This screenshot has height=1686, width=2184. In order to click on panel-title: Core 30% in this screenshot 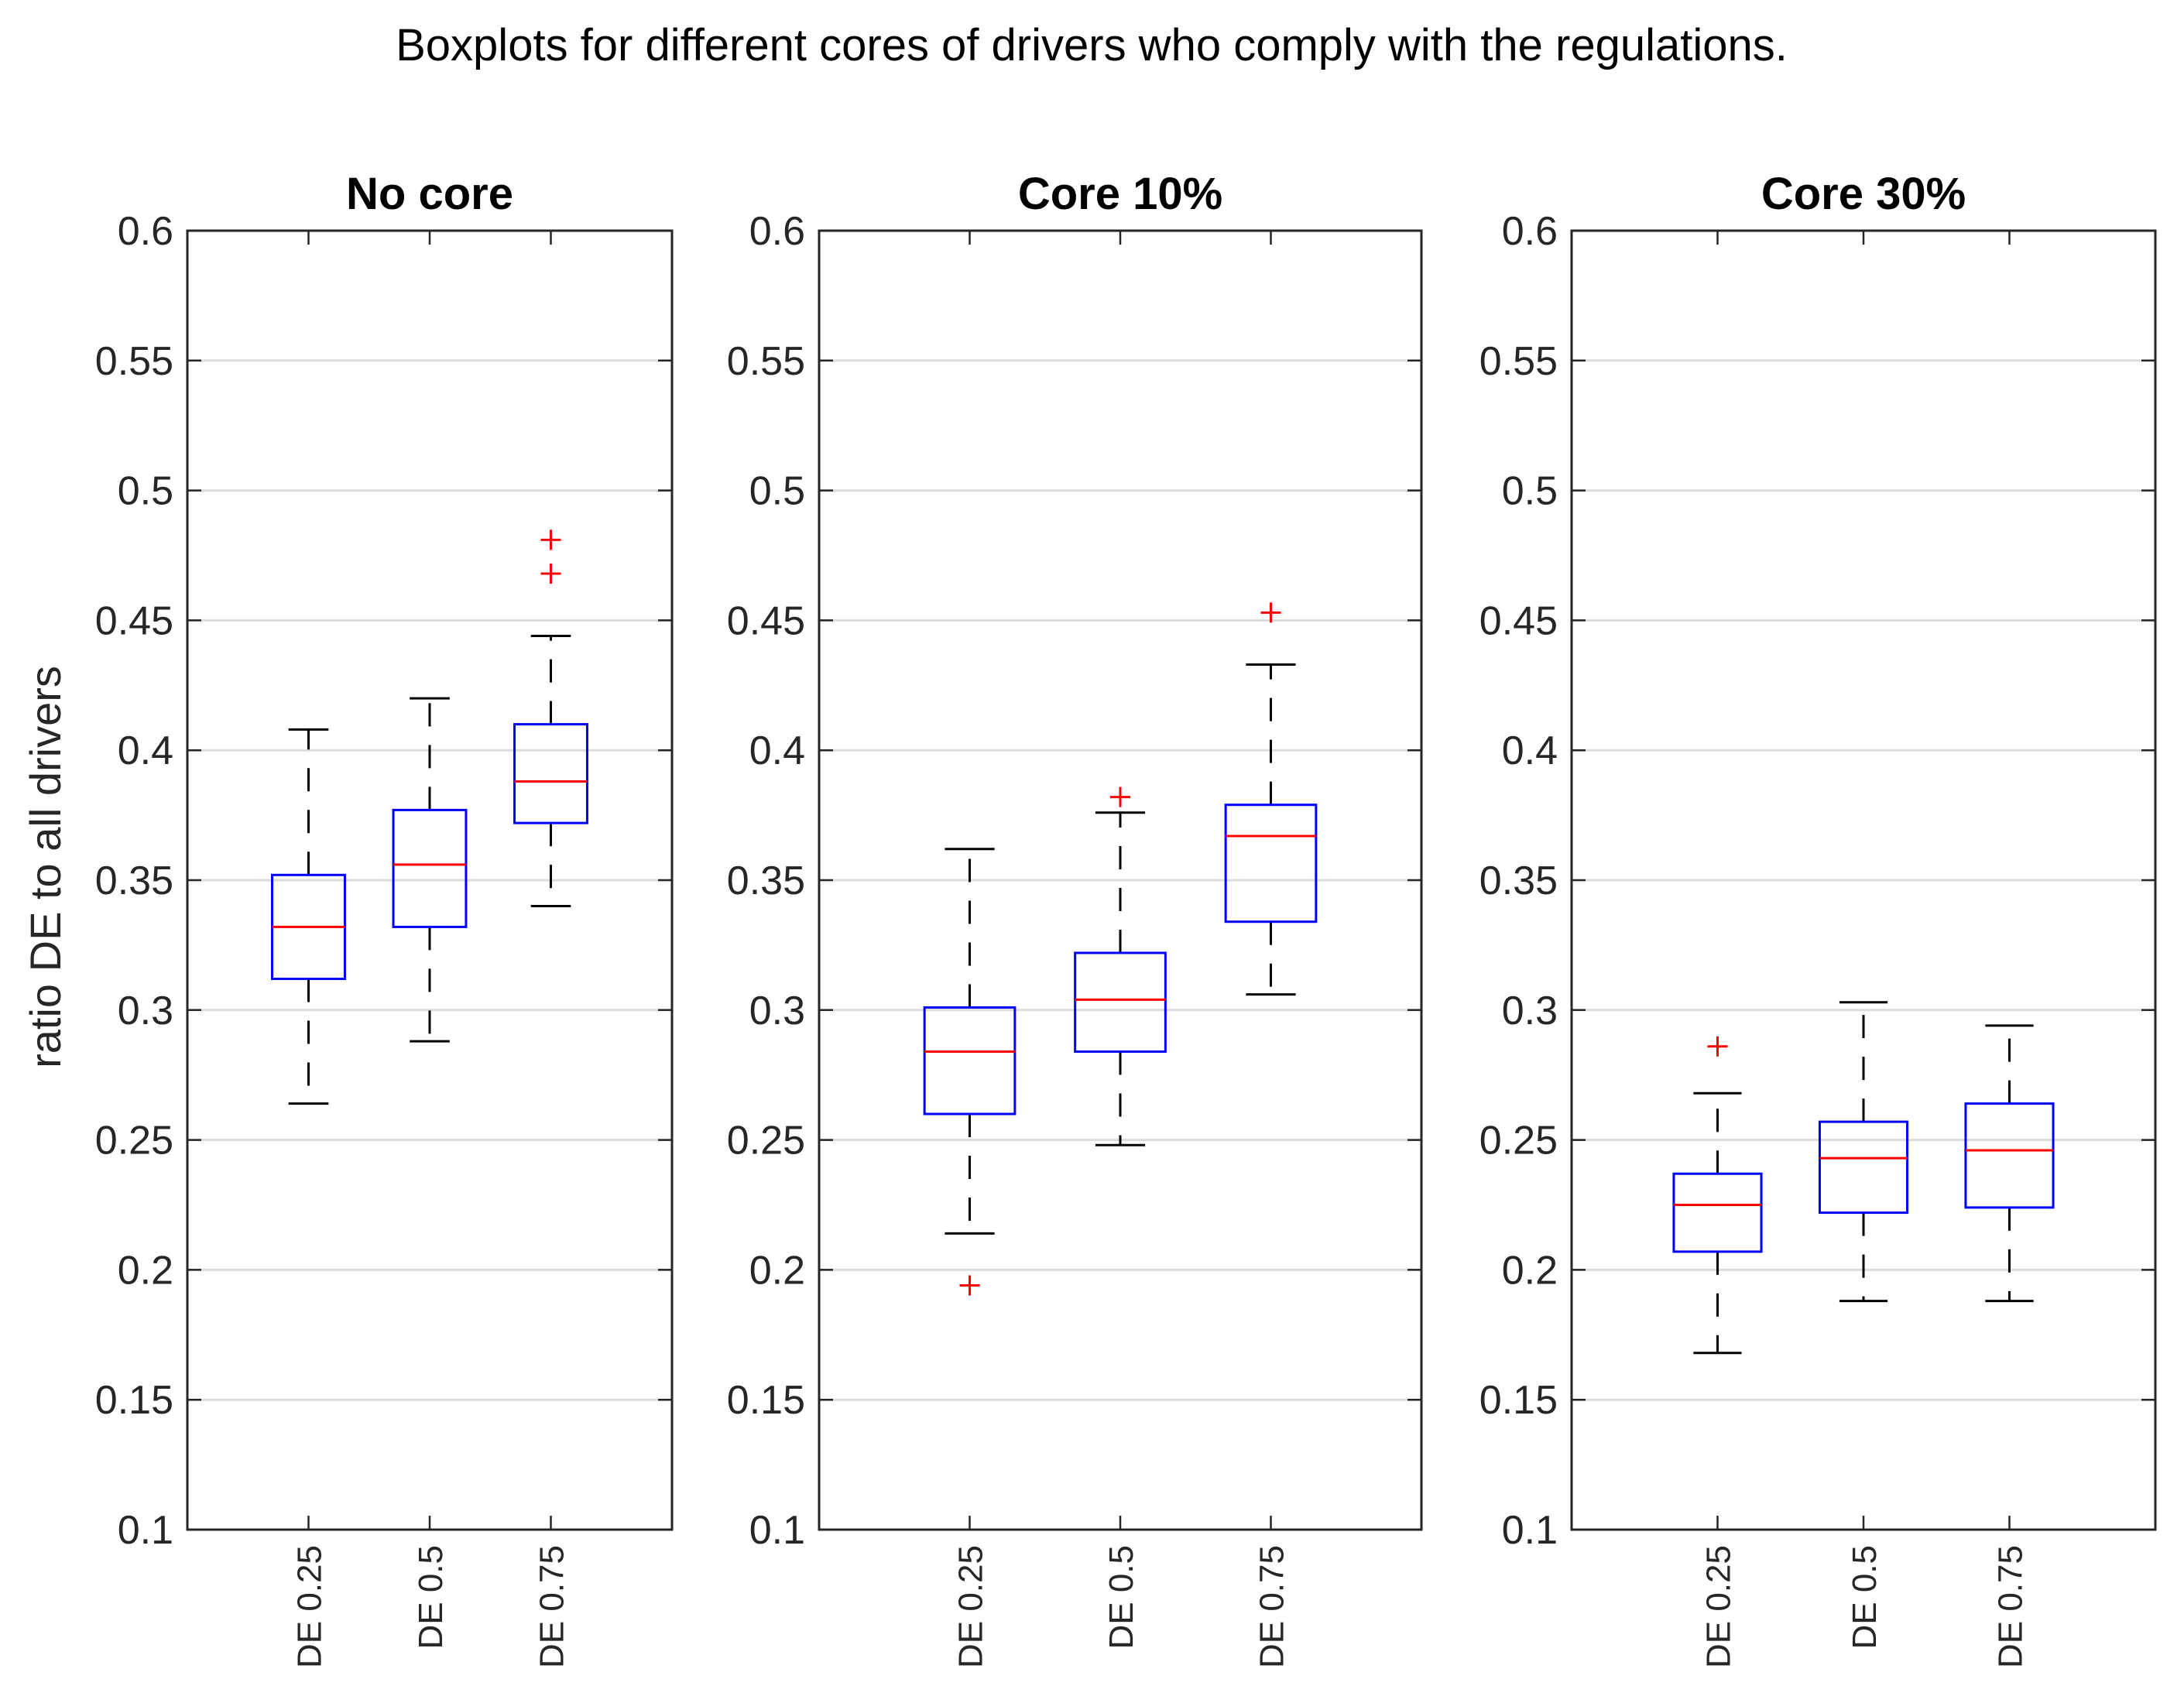, I will do `click(1863, 194)`.